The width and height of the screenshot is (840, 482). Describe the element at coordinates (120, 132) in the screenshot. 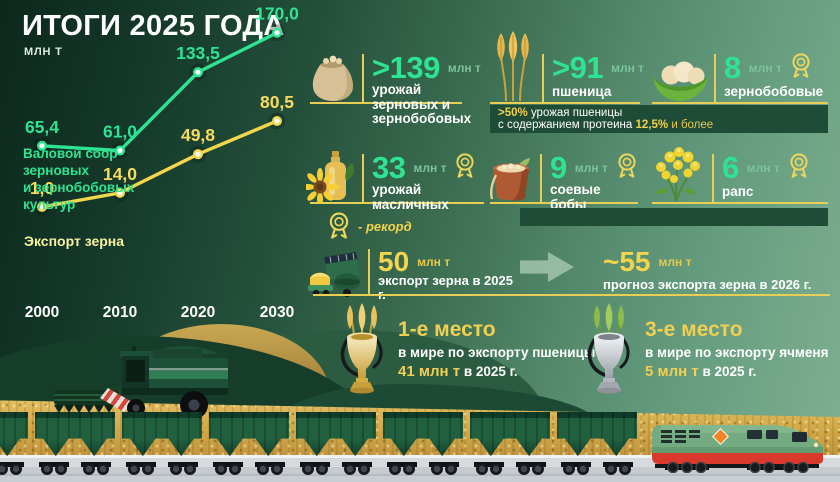

I see `chart-point-label: 61,0` at that location.